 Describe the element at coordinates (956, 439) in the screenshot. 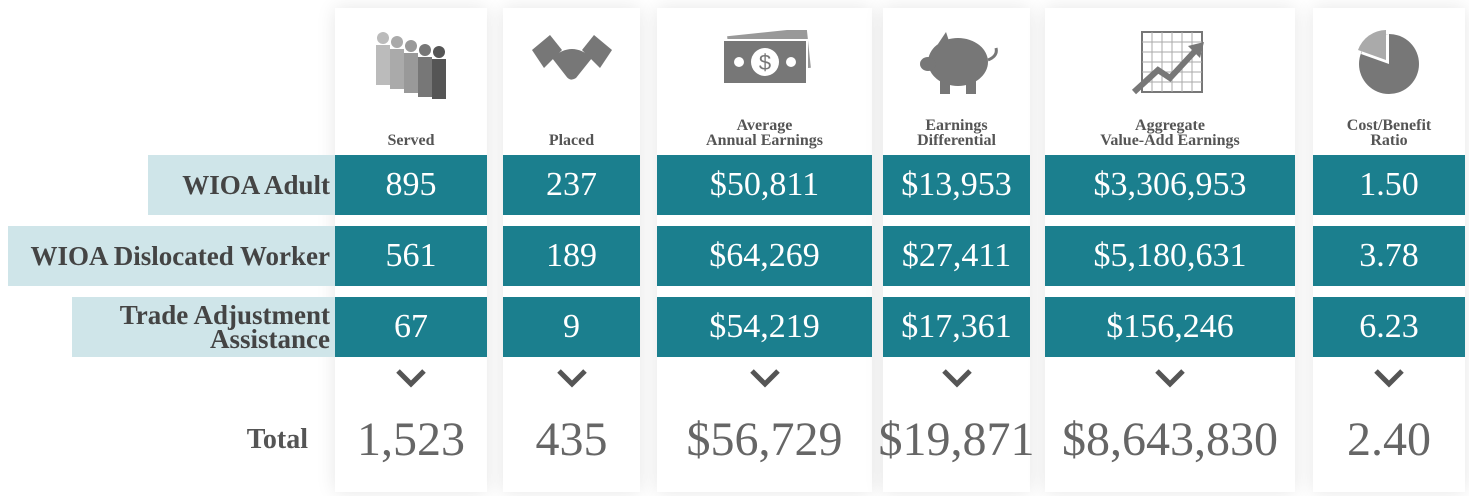

I see `total-value: $19,871` at that location.